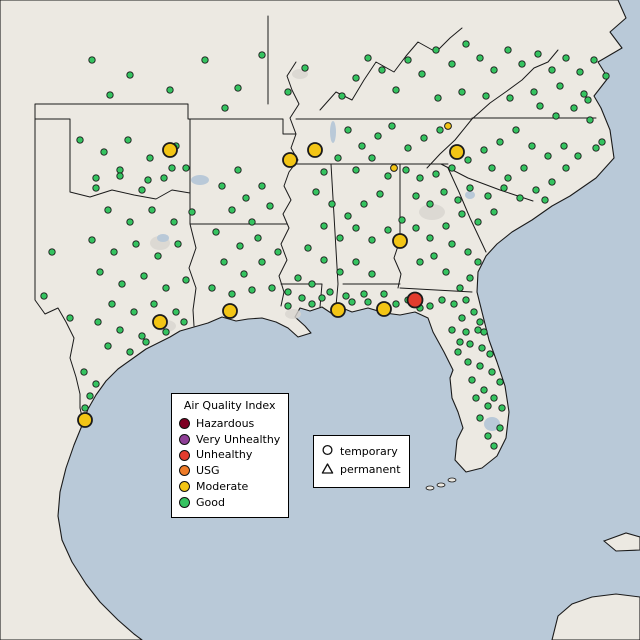  I want to click on land-yucatan, so click(595, 616).